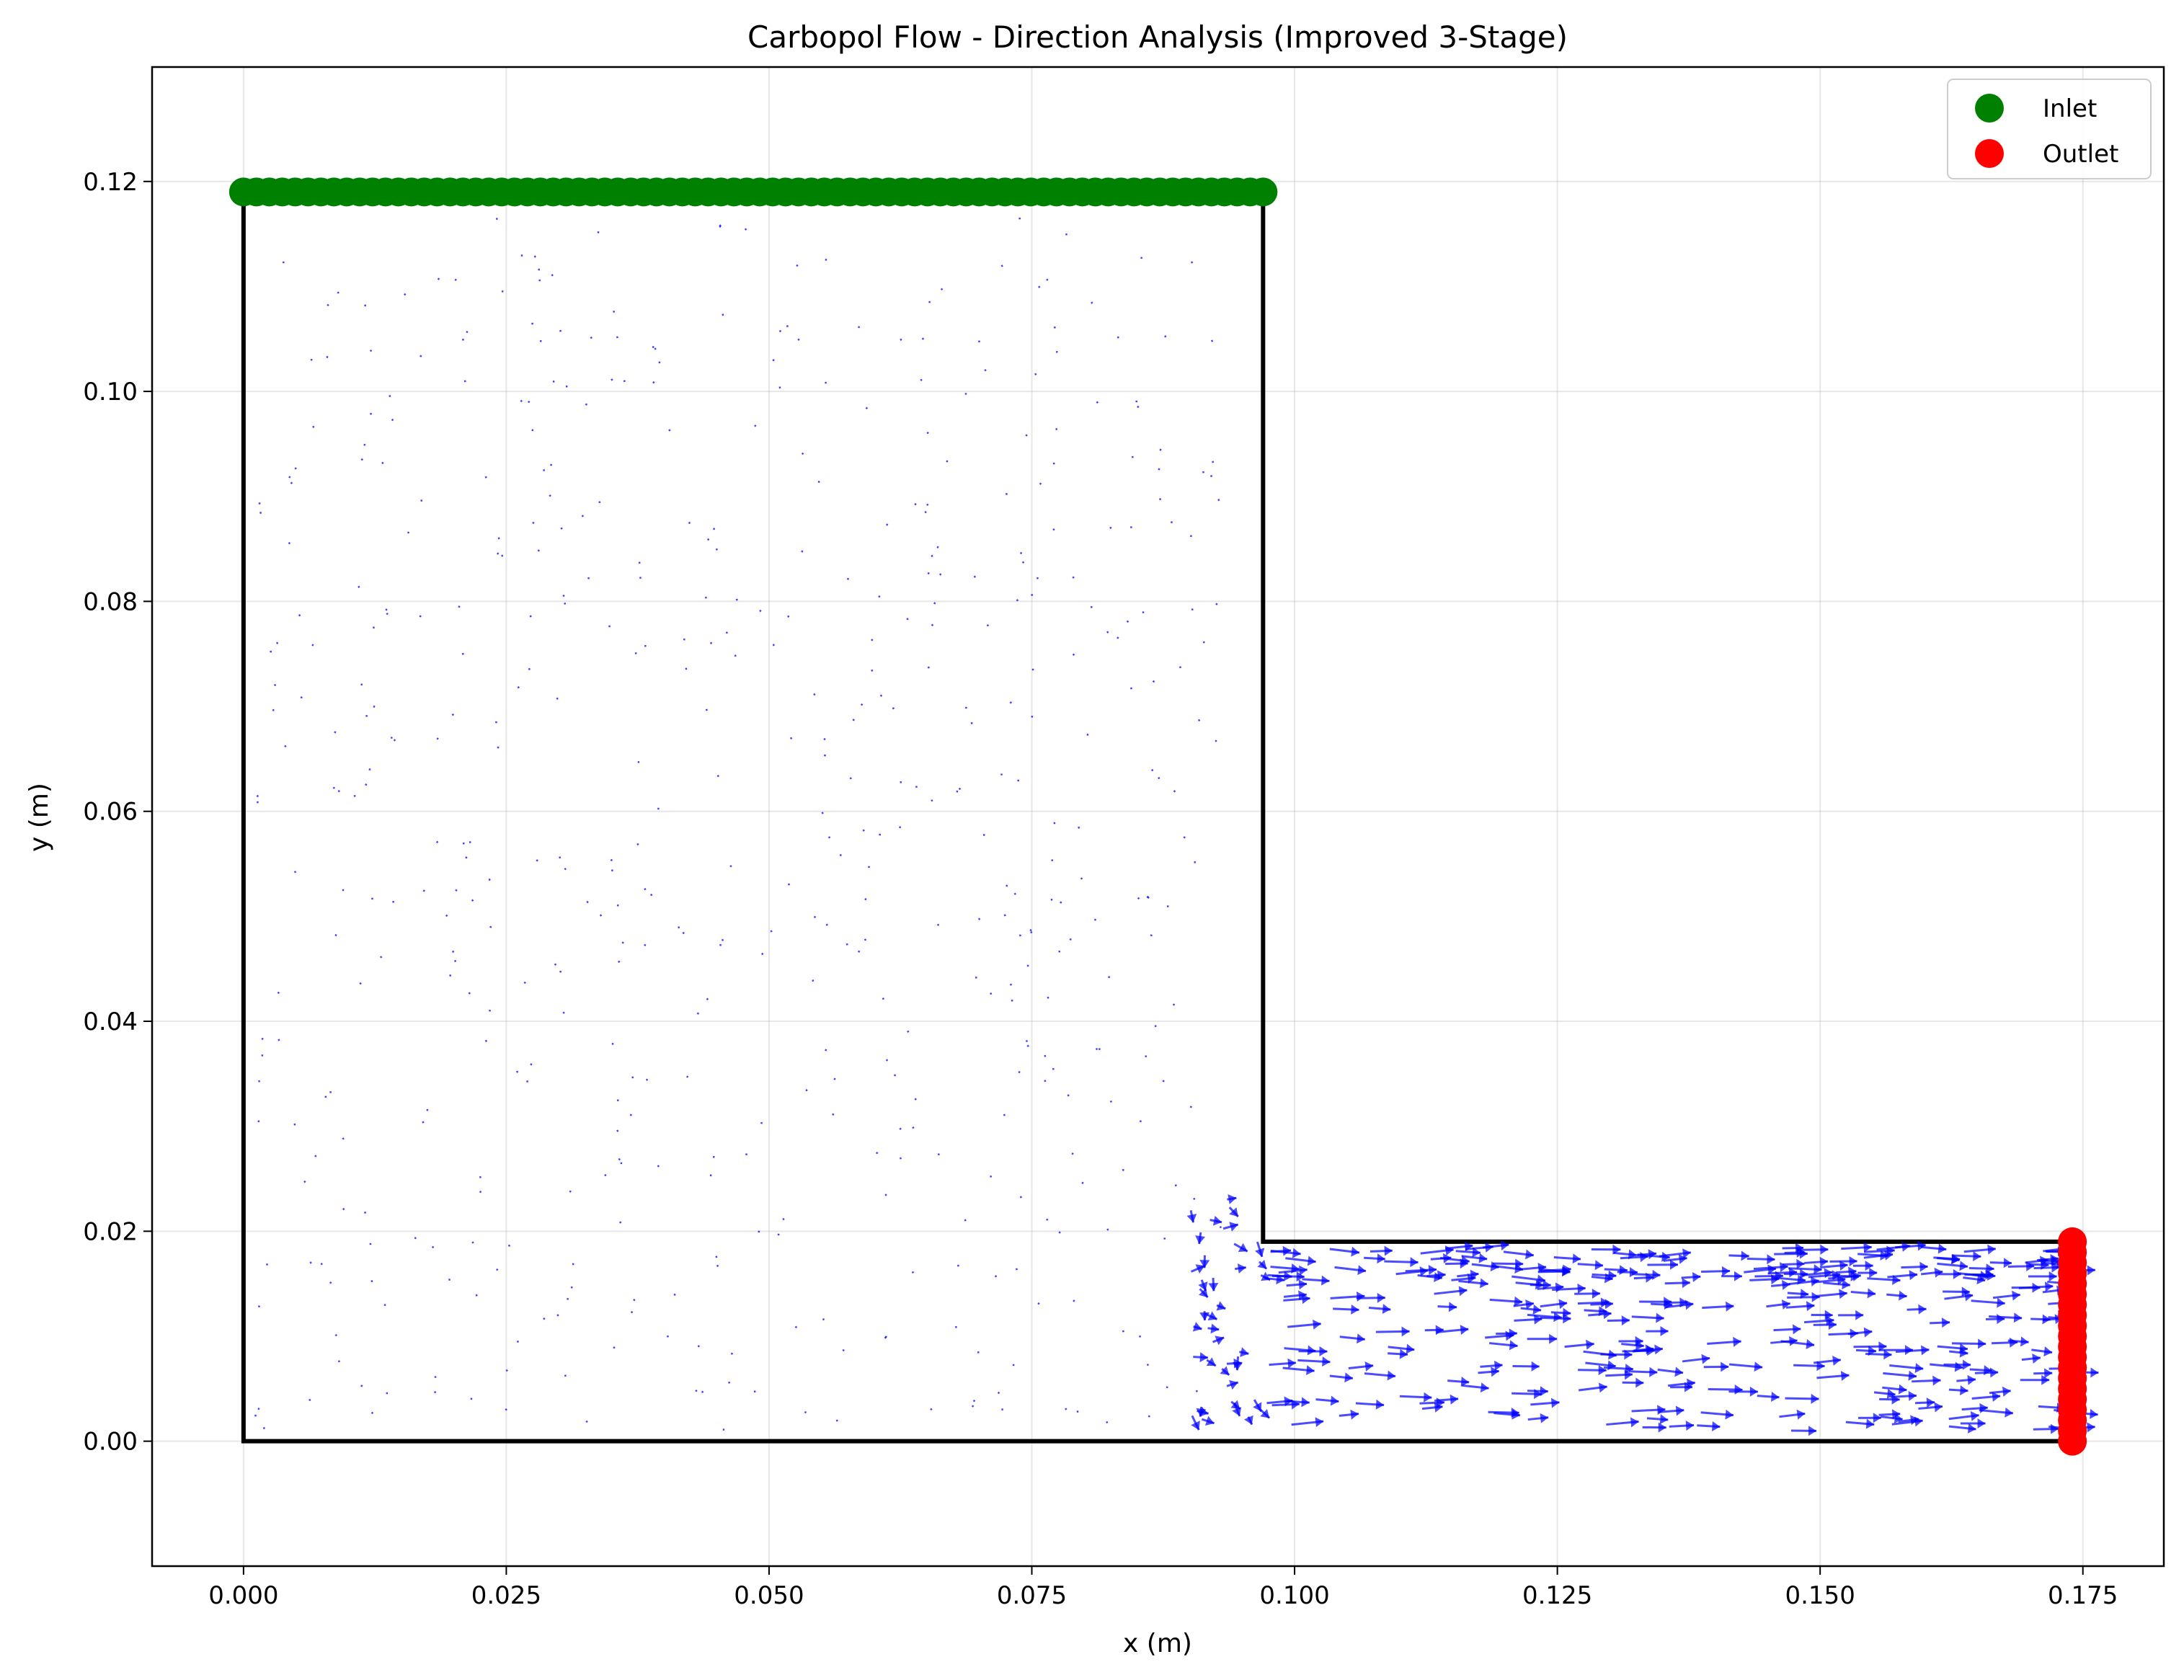 The image size is (2184, 1680). Describe the element at coordinates (2070, 108) in the screenshot. I see `legend-label-inlet: Inlet` at that location.